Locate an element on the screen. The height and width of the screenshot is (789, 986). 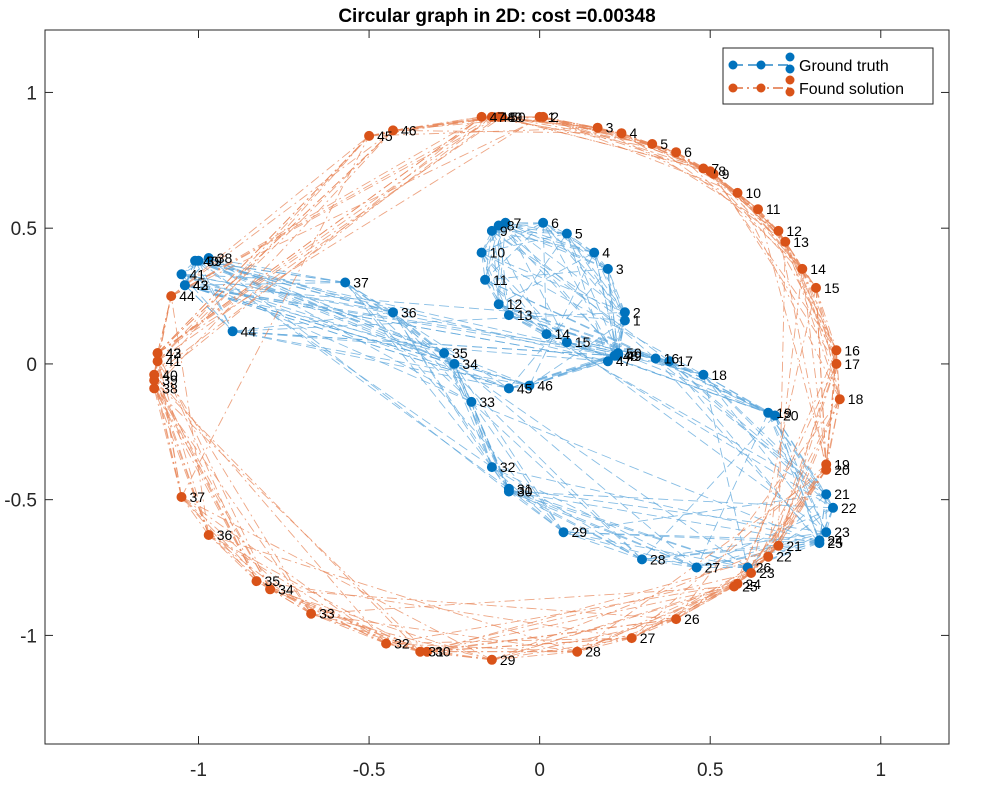
node-label: 8 is located at coordinates (511, 226).